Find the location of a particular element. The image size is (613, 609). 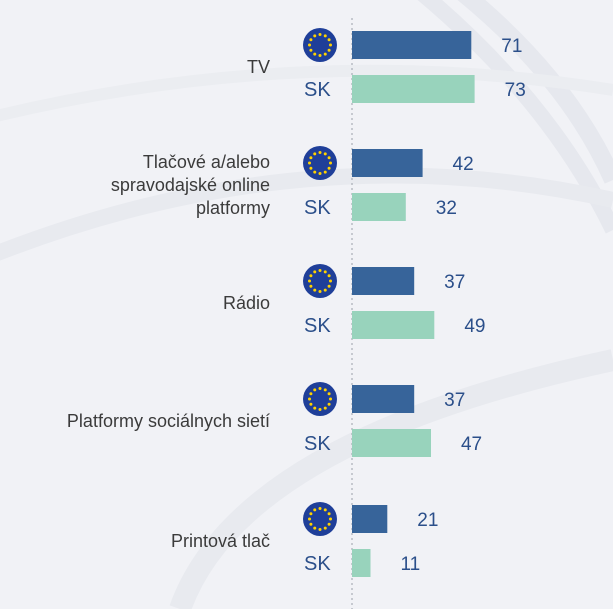

value-label-eu: 42 is located at coordinates (463, 164).